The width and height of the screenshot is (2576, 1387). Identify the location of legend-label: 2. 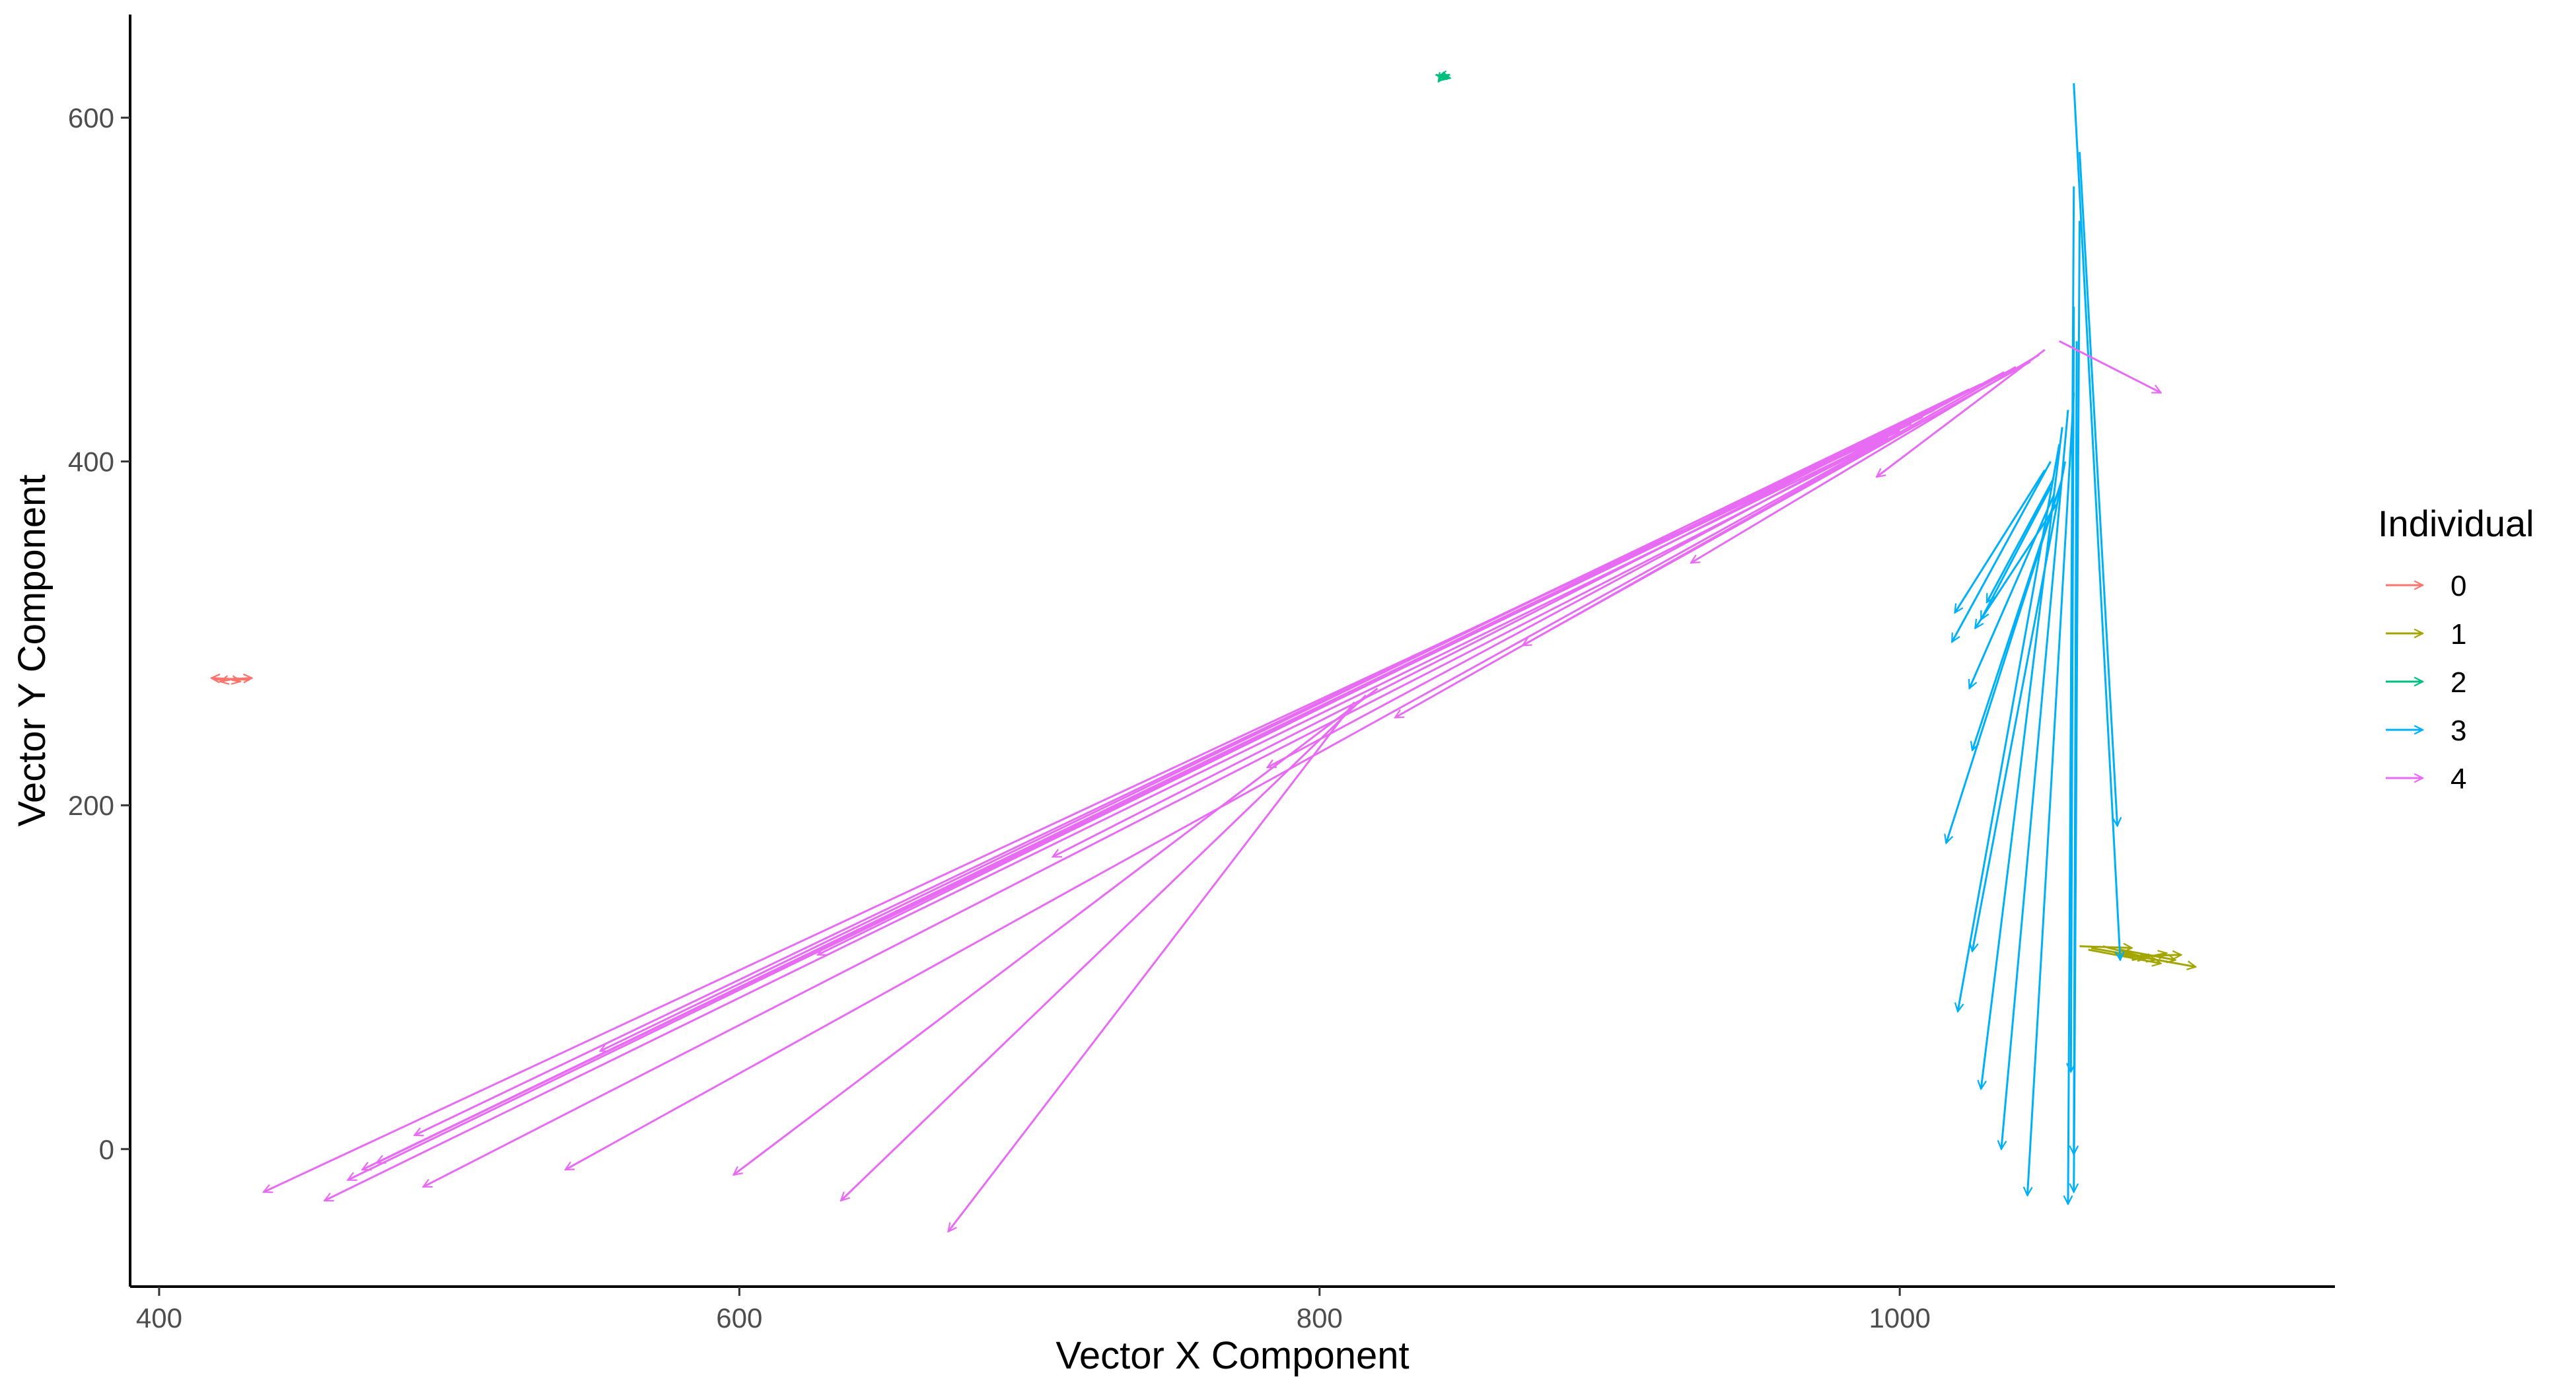
(2459, 682).